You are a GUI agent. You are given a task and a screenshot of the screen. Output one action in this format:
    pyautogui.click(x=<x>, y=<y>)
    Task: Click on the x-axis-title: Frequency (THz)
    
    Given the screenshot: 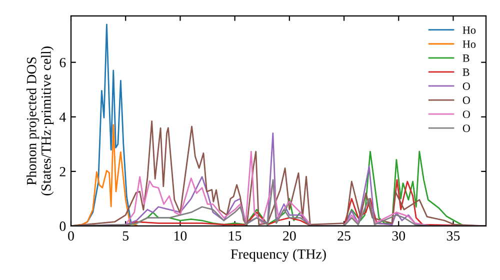 What is the action you would take?
    pyautogui.click(x=278, y=255)
    